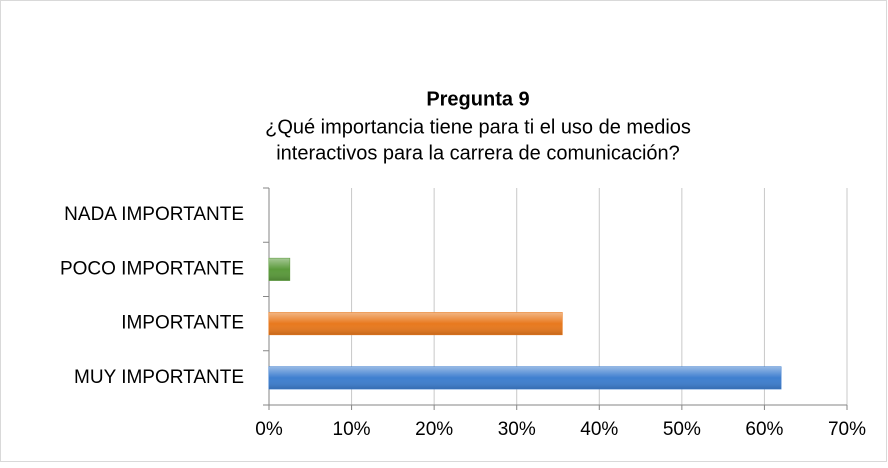 The image size is (888, 468). I want to click on x-tick-label: 60%, so click(764, 429).